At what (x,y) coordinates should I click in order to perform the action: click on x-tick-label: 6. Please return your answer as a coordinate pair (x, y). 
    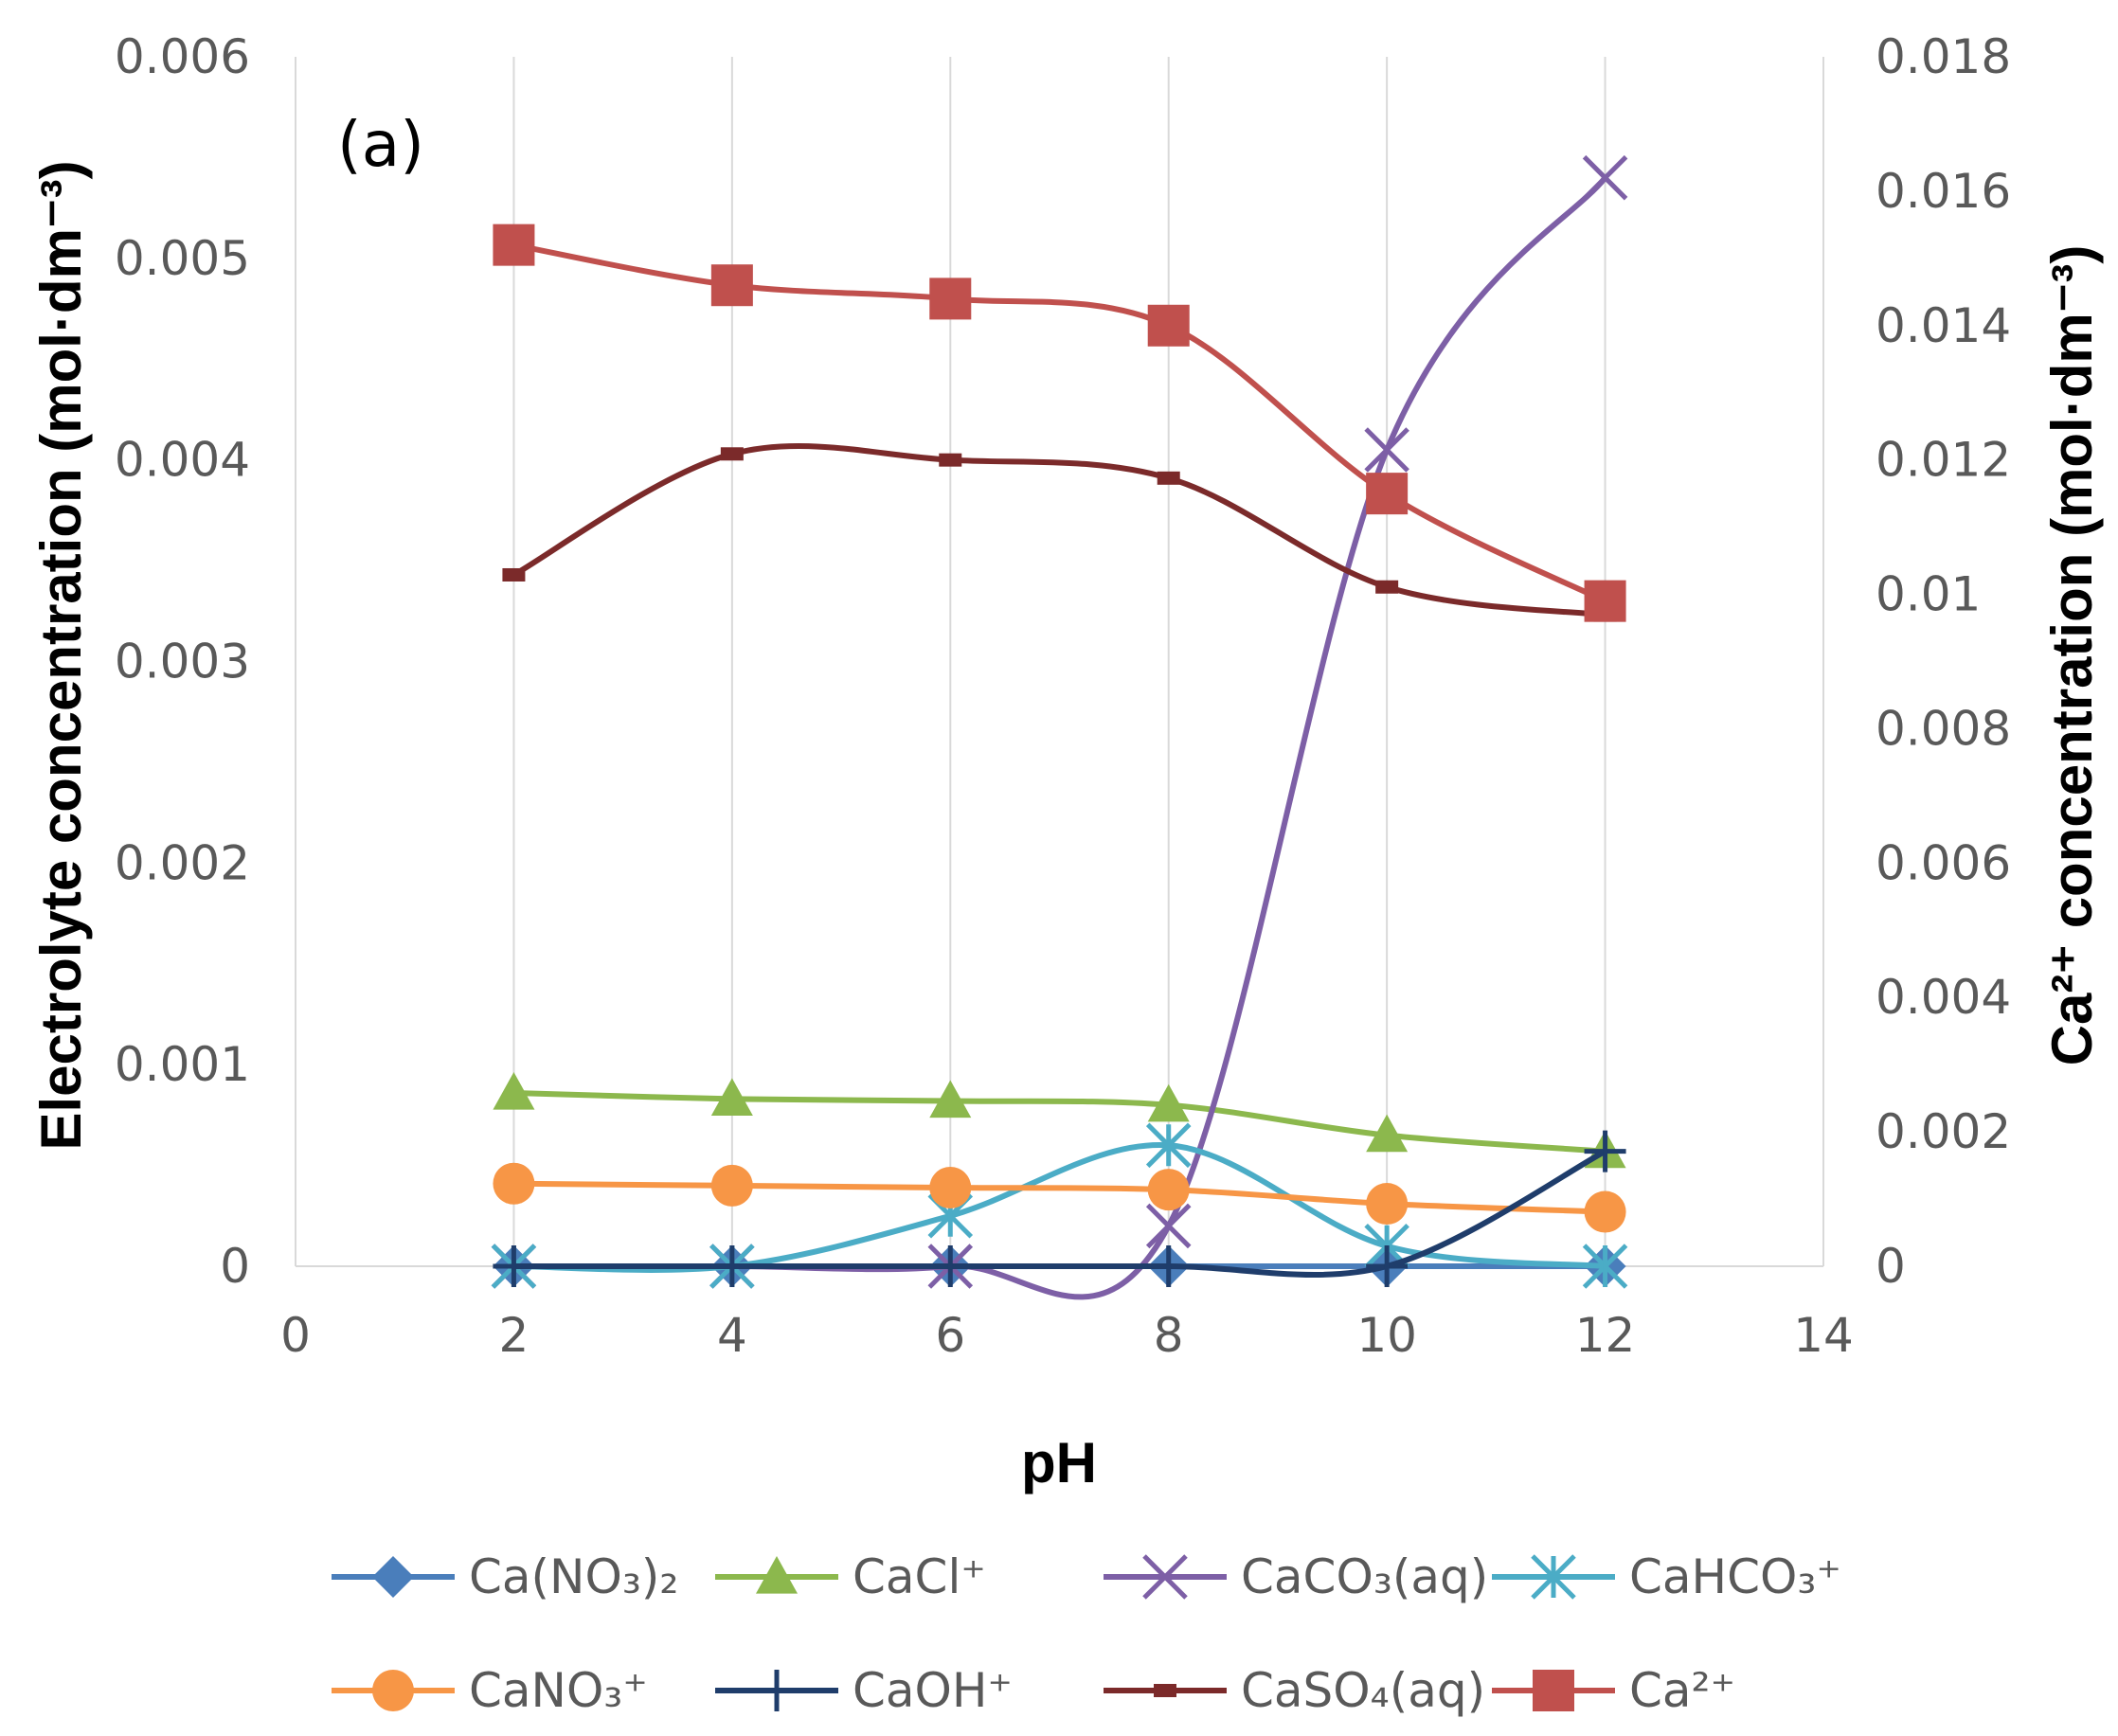
    Looking at the image, I should click on (950, 1335).